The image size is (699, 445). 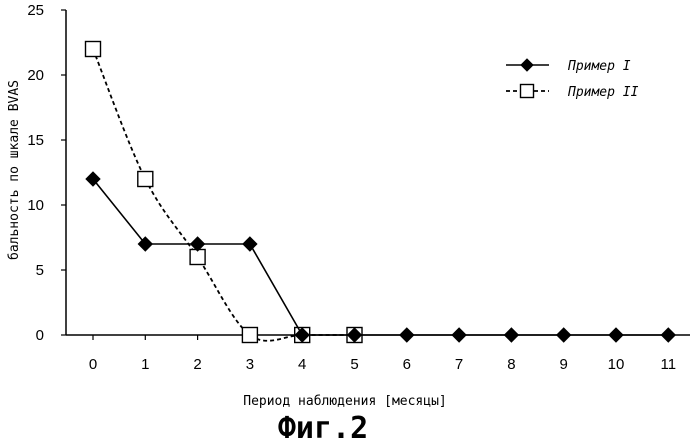 I want to click on legend-item-2: Пример II, so click(x=572, y=93).